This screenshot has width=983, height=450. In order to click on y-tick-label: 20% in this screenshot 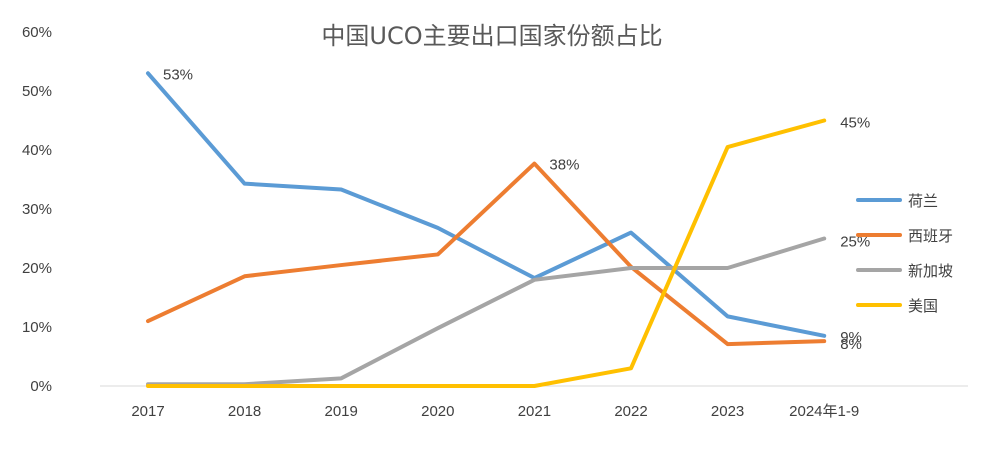, I will do `click(37, 268)`.